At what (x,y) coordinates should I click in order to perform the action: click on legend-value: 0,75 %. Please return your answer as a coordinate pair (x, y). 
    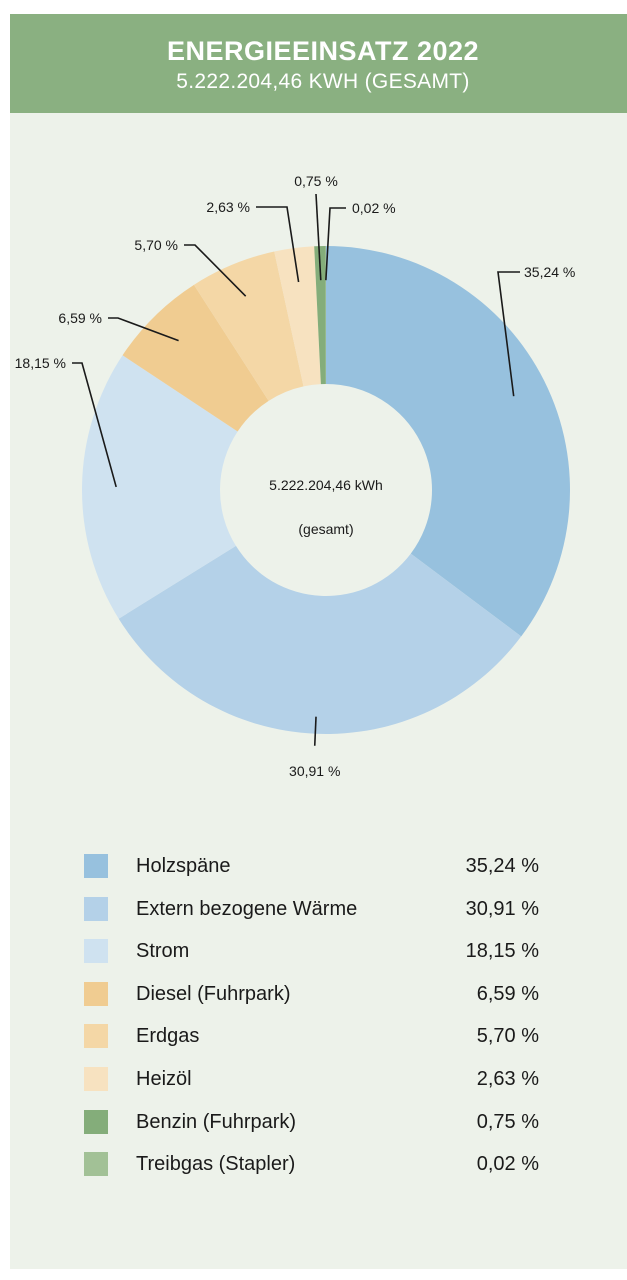
    Looking at the image, I should click on (507, 1121).